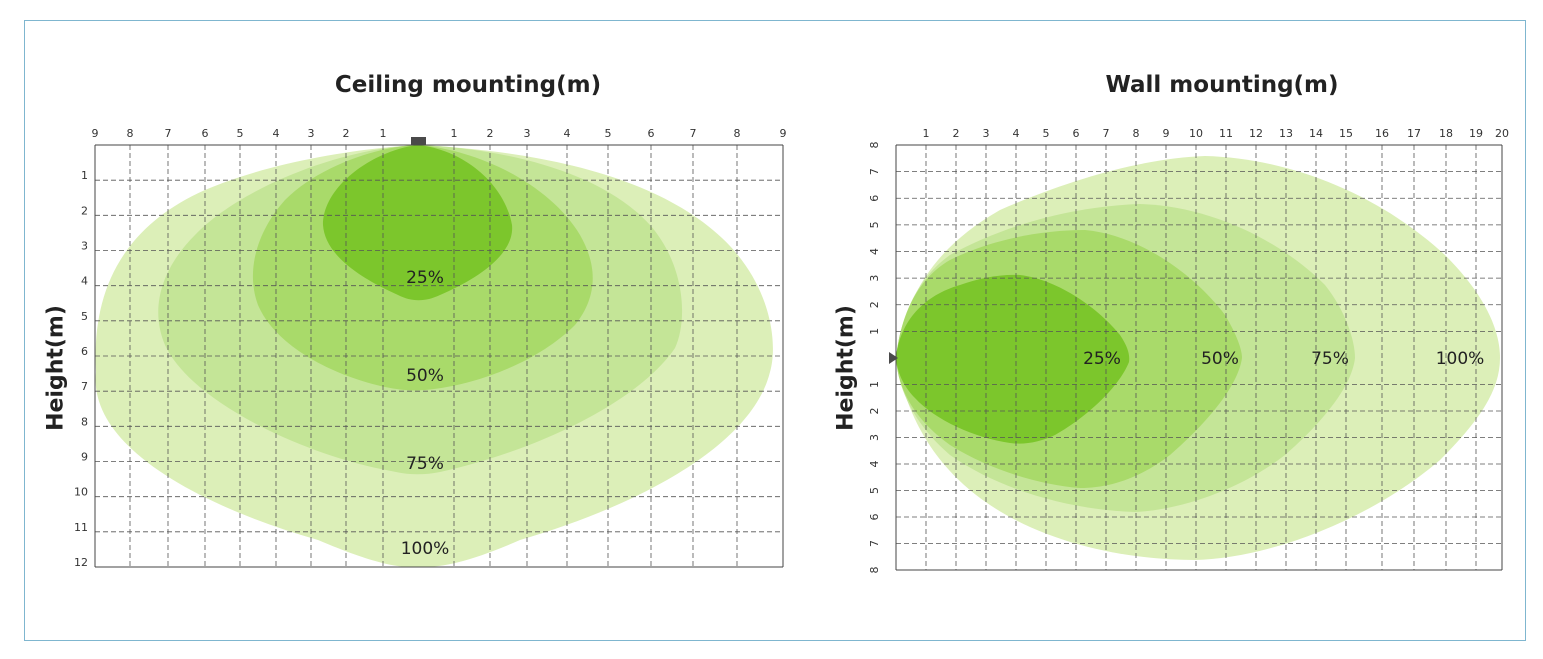  Describe the element at coordinates (1346, 133) in the screenshot. I see `wall-x-tick: 15` at that location.